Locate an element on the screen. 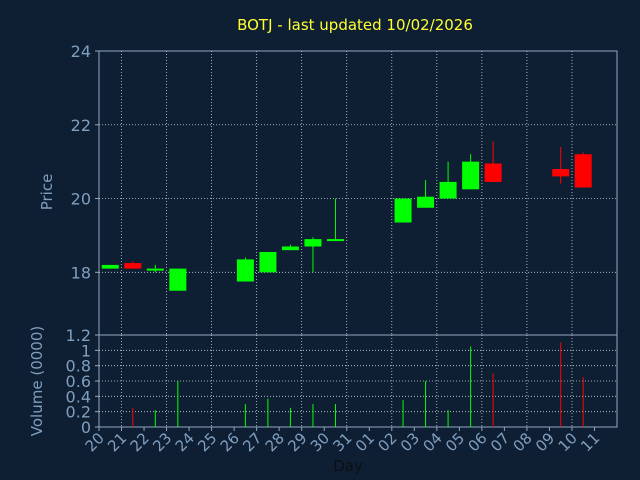 This screenshot has width=640, height=480. volume-tick-label: 0.2 is located at coordinates (78, 412).